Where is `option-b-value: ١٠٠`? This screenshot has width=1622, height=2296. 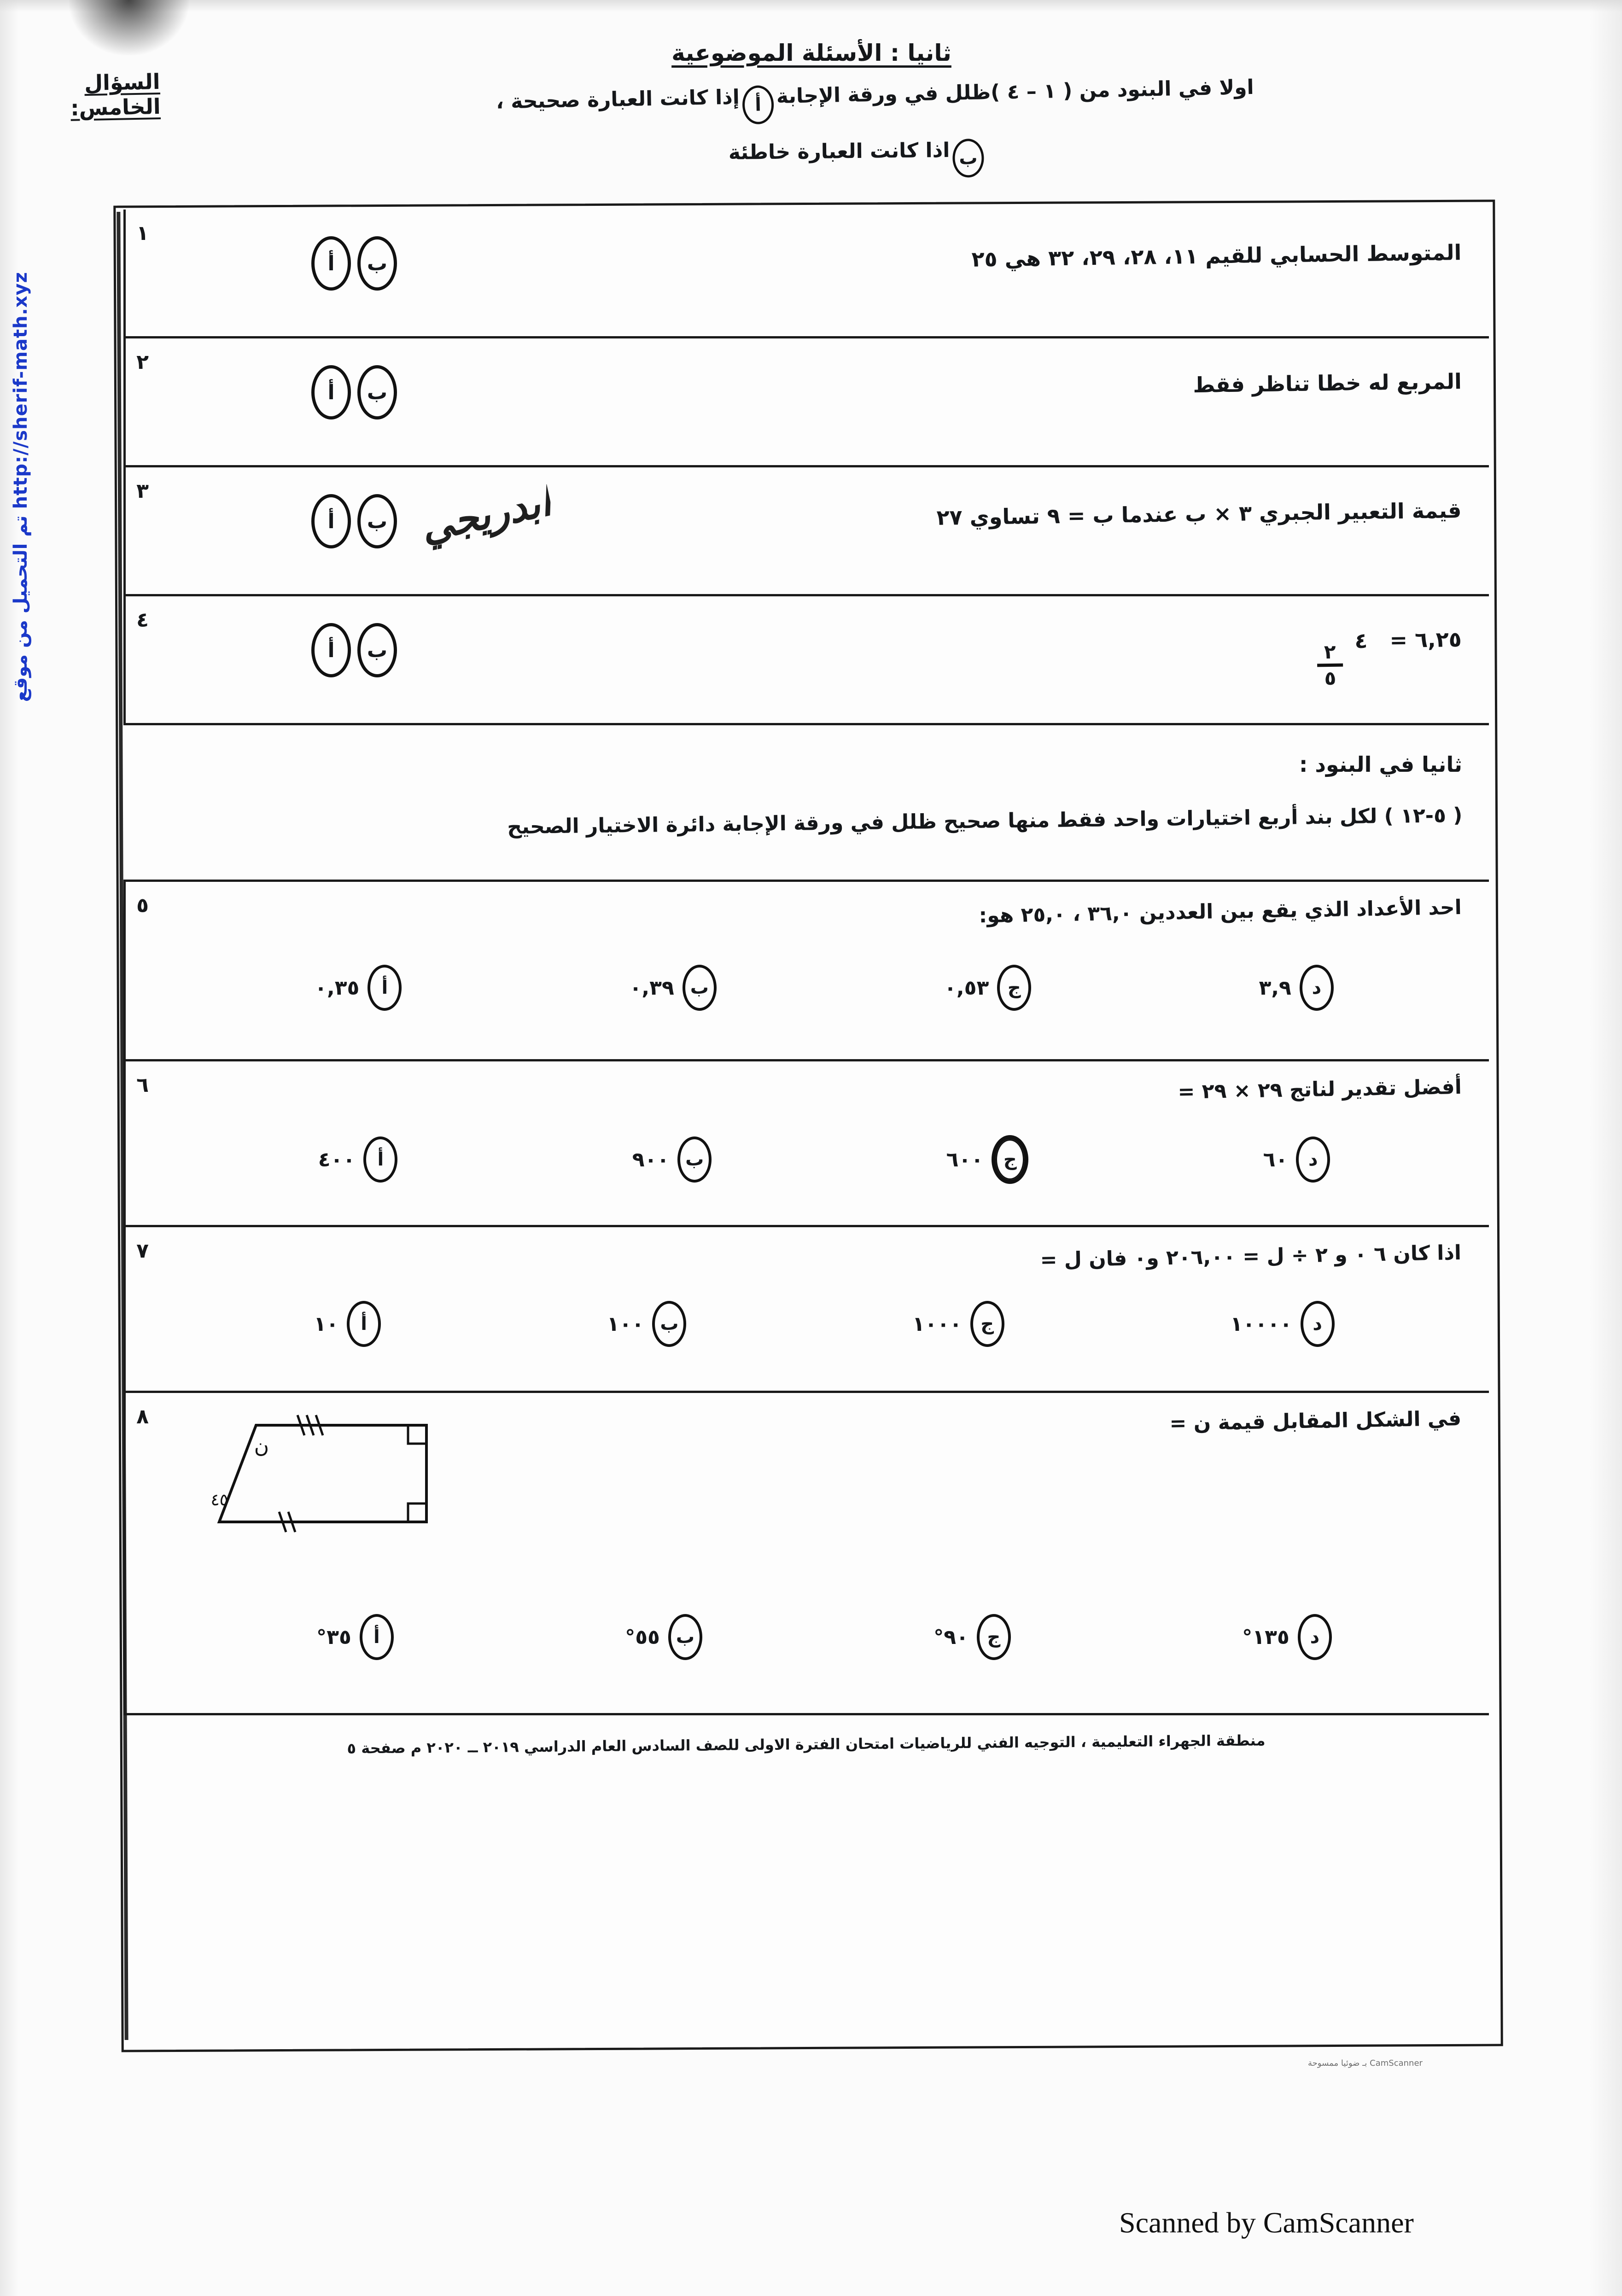
option-b-value: ١٠٠ is located at coordinates (625, 1324).